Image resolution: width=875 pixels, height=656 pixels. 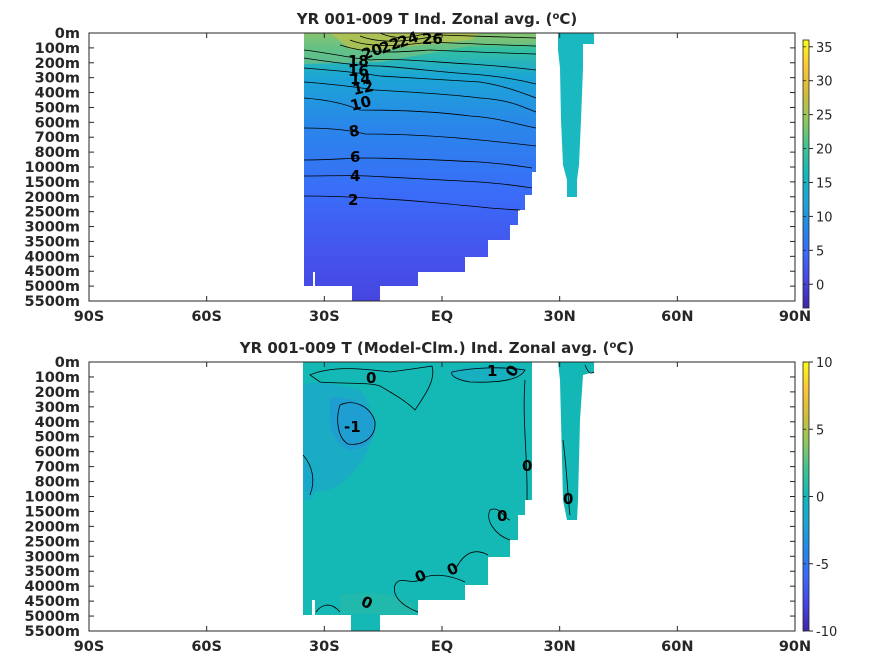 What do you see at coordinates (576, 115) in the screenshot?
I see `top-north-strip` at bounding box center [576, 115].